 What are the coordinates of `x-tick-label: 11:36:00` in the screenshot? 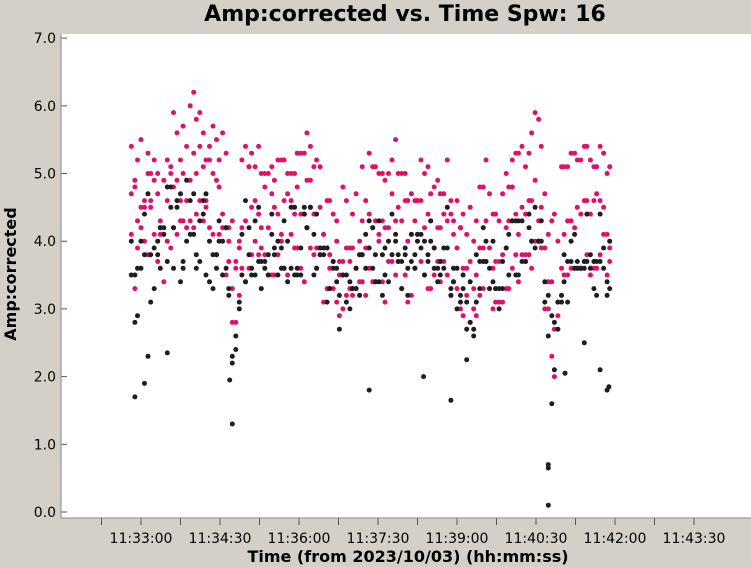 It's located at (299, 539).